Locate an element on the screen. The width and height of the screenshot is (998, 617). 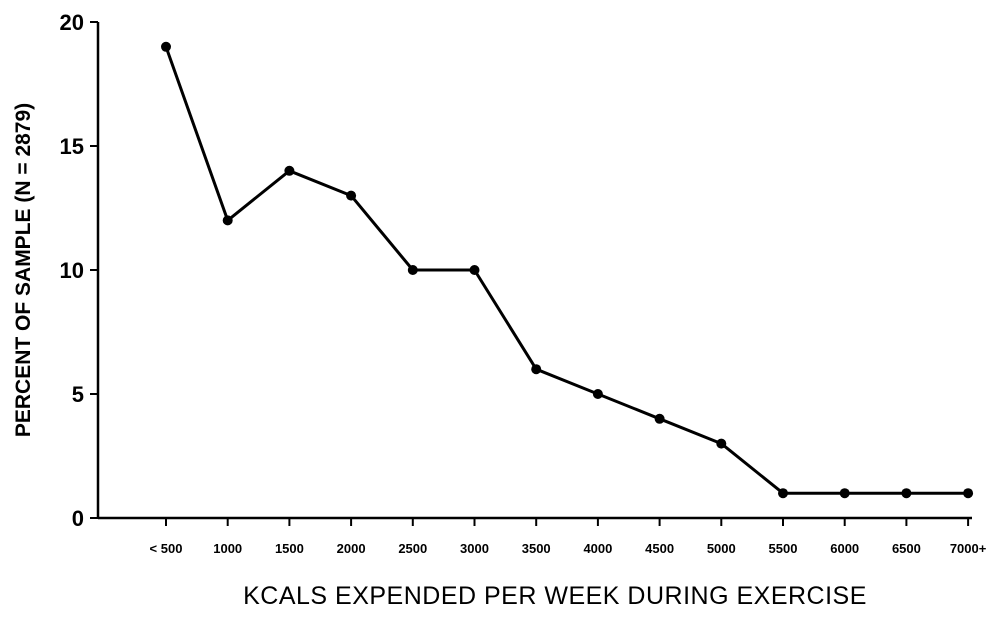
x-axis-label: KCALS EXPENDED PER WEEK DURING EXERCISE is located at coordinates (555, 596).